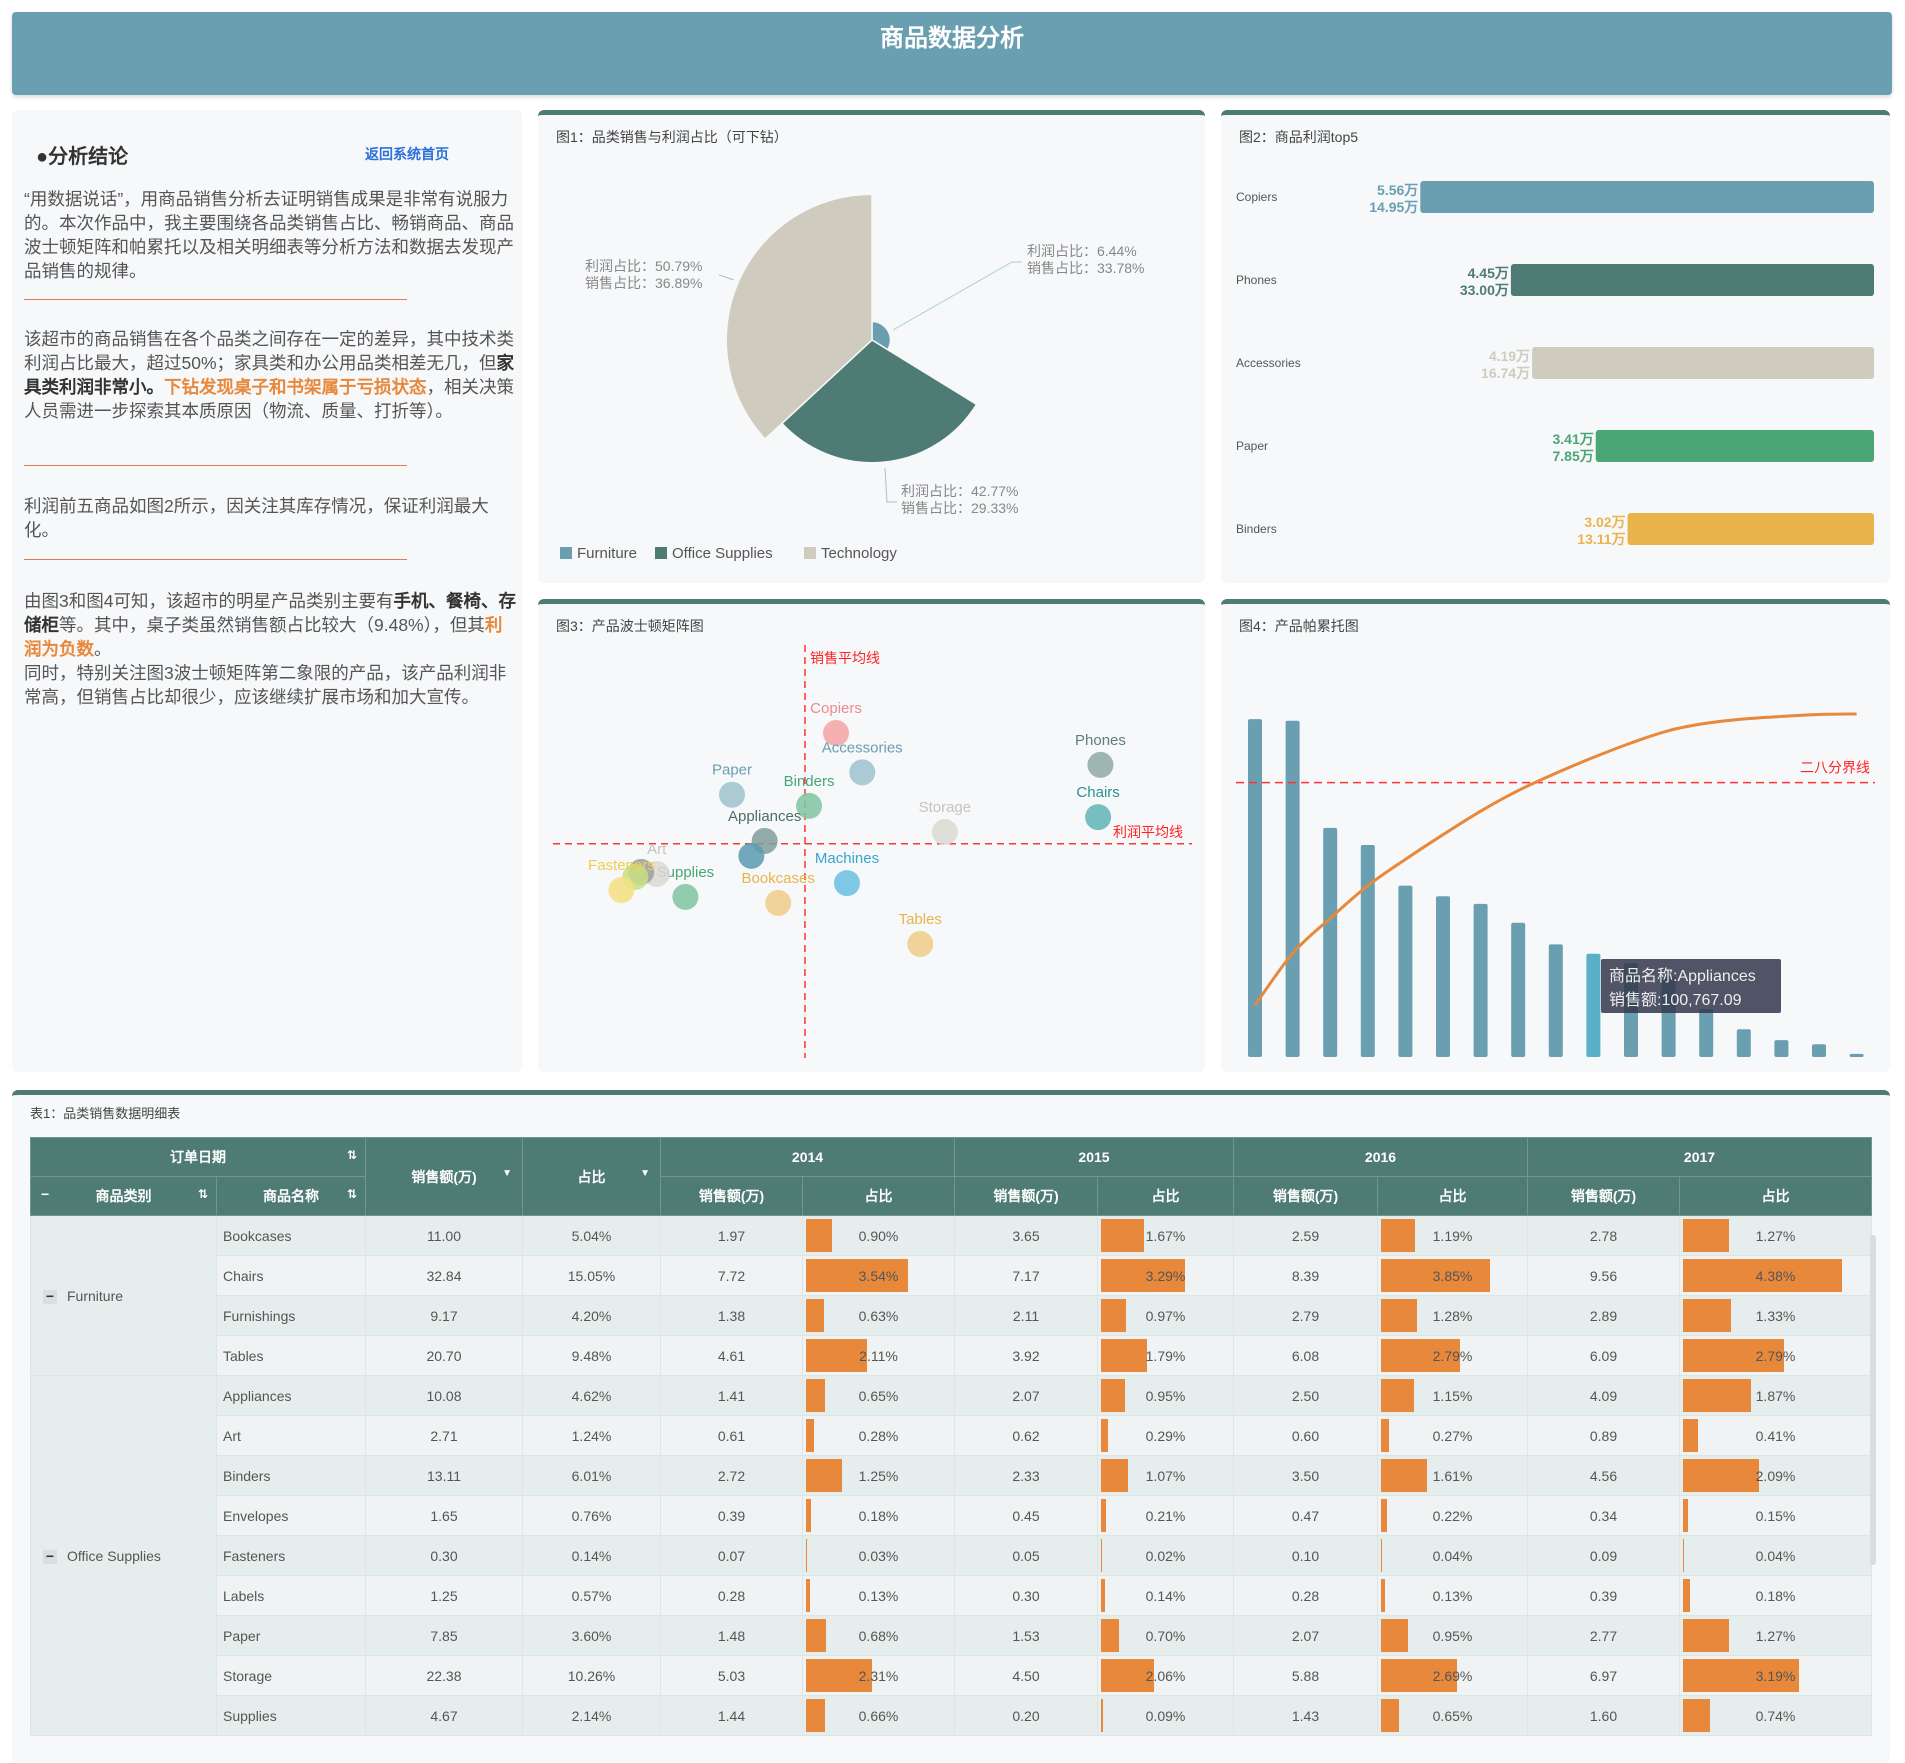 The height and width of the screenshot is (1763, 1905). I want to click on share-value: 0.15%, so click(1775, 1515).